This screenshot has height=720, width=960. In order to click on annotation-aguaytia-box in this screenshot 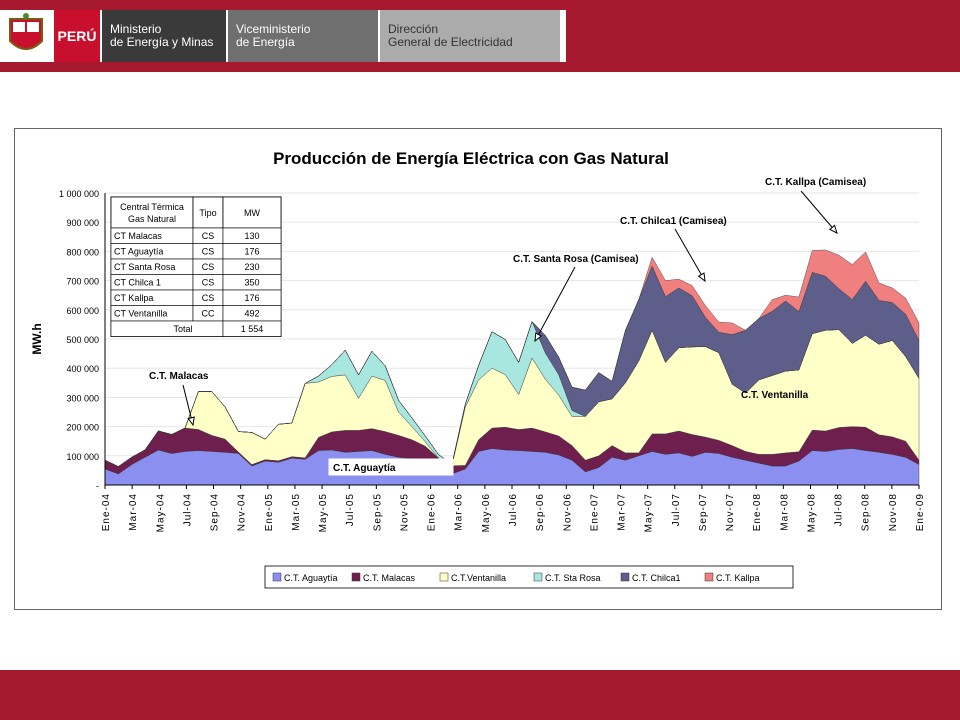, I will do `click(391, 467)`.